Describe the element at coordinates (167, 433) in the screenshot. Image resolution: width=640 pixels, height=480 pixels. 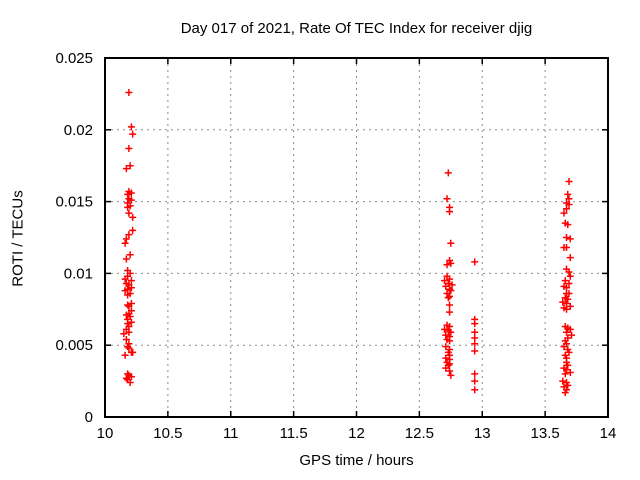
I see `x-tick-label: 10.5` at that location.